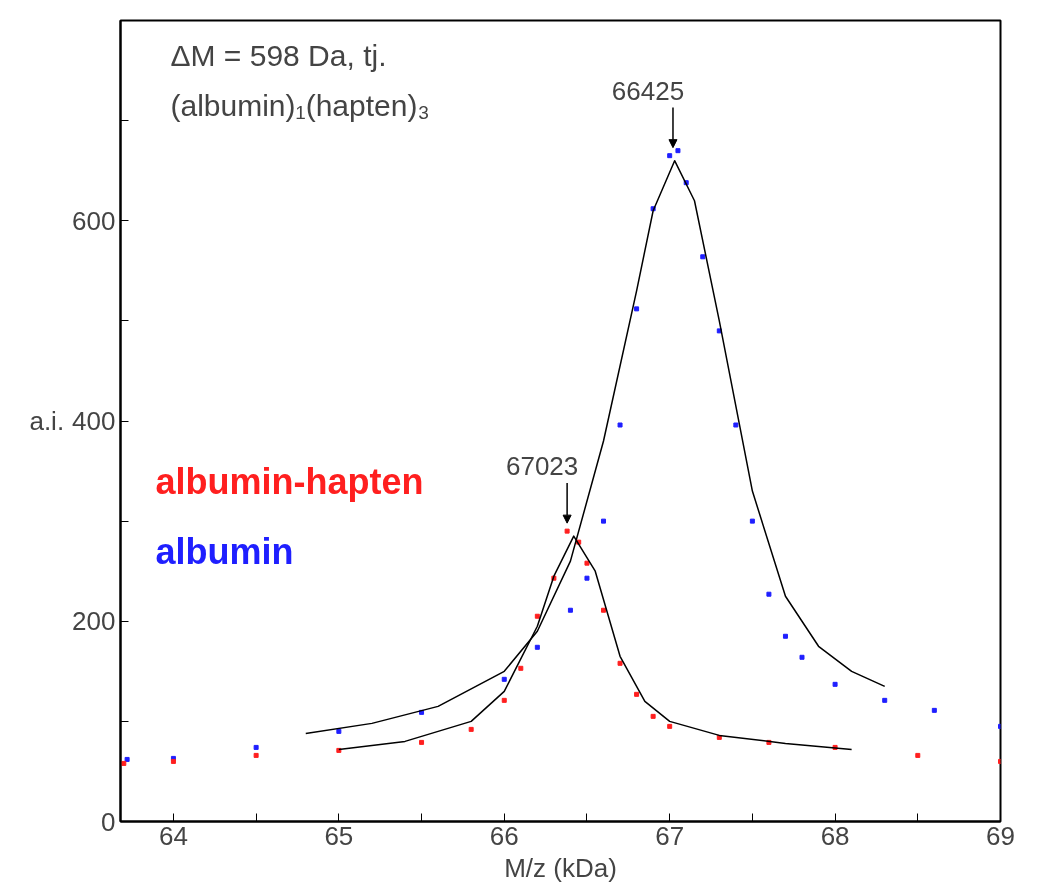 This screenshot has height=893, width=1048. Describe the element at coordinates (94, 421) in the screenshot. I see `y-tick-label: 400` at that location.